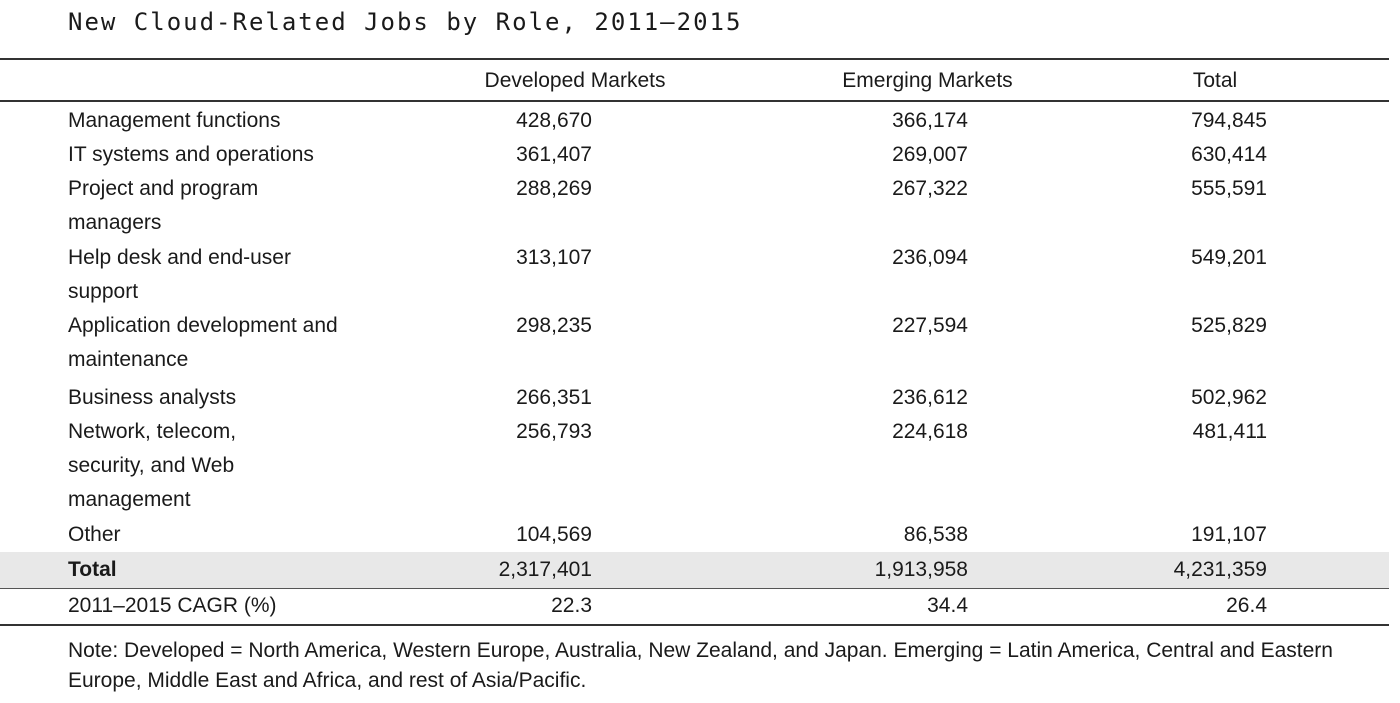 Image resolution: width=1400 pixels, height=703 pixels. I want to click on row-total: 549,201, so click(1229, 257).